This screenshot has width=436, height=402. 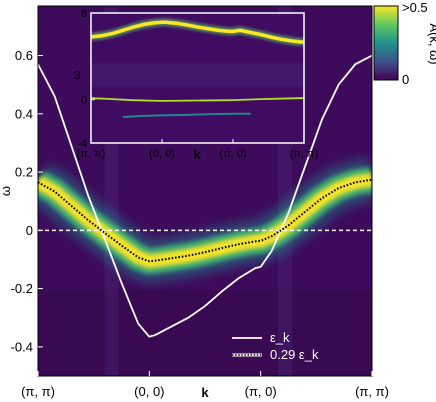 I want to click on inset-x-axis-label: k, so click(x=197, y=154).